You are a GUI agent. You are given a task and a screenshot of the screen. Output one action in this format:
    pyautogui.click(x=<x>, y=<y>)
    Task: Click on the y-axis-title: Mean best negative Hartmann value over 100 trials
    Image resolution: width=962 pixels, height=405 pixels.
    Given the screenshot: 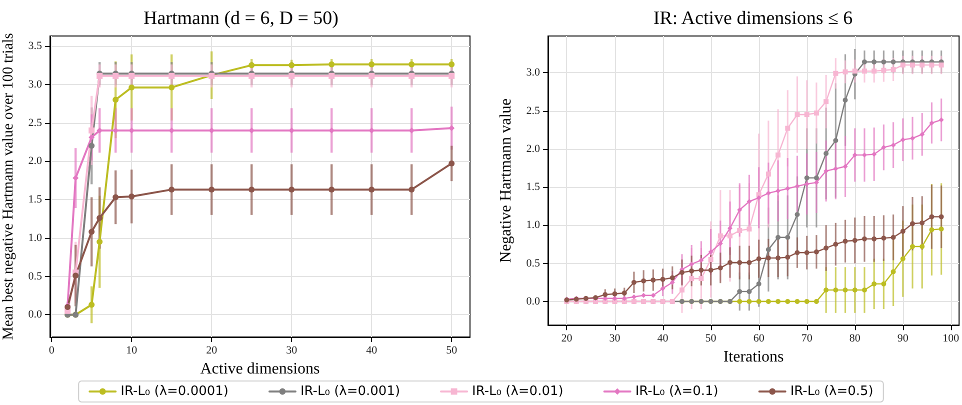 What is the action you would take?
    pyautogui.click(x=8, y=186)
    